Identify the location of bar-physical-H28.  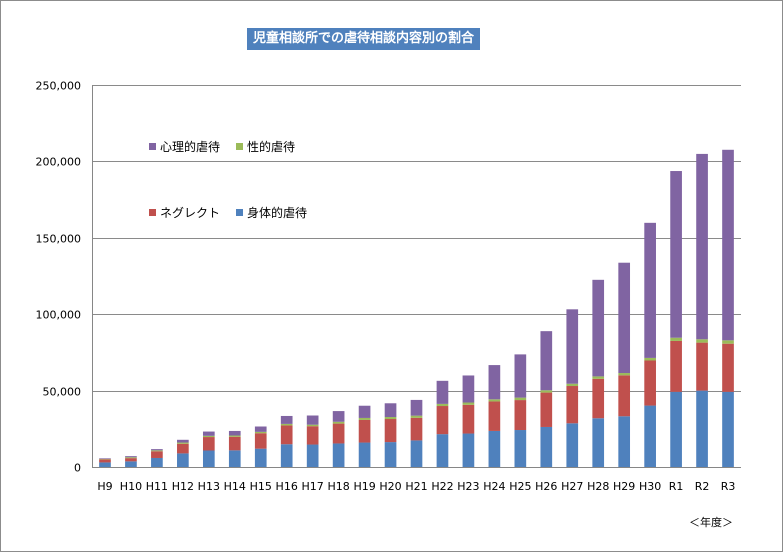
(598, 442).